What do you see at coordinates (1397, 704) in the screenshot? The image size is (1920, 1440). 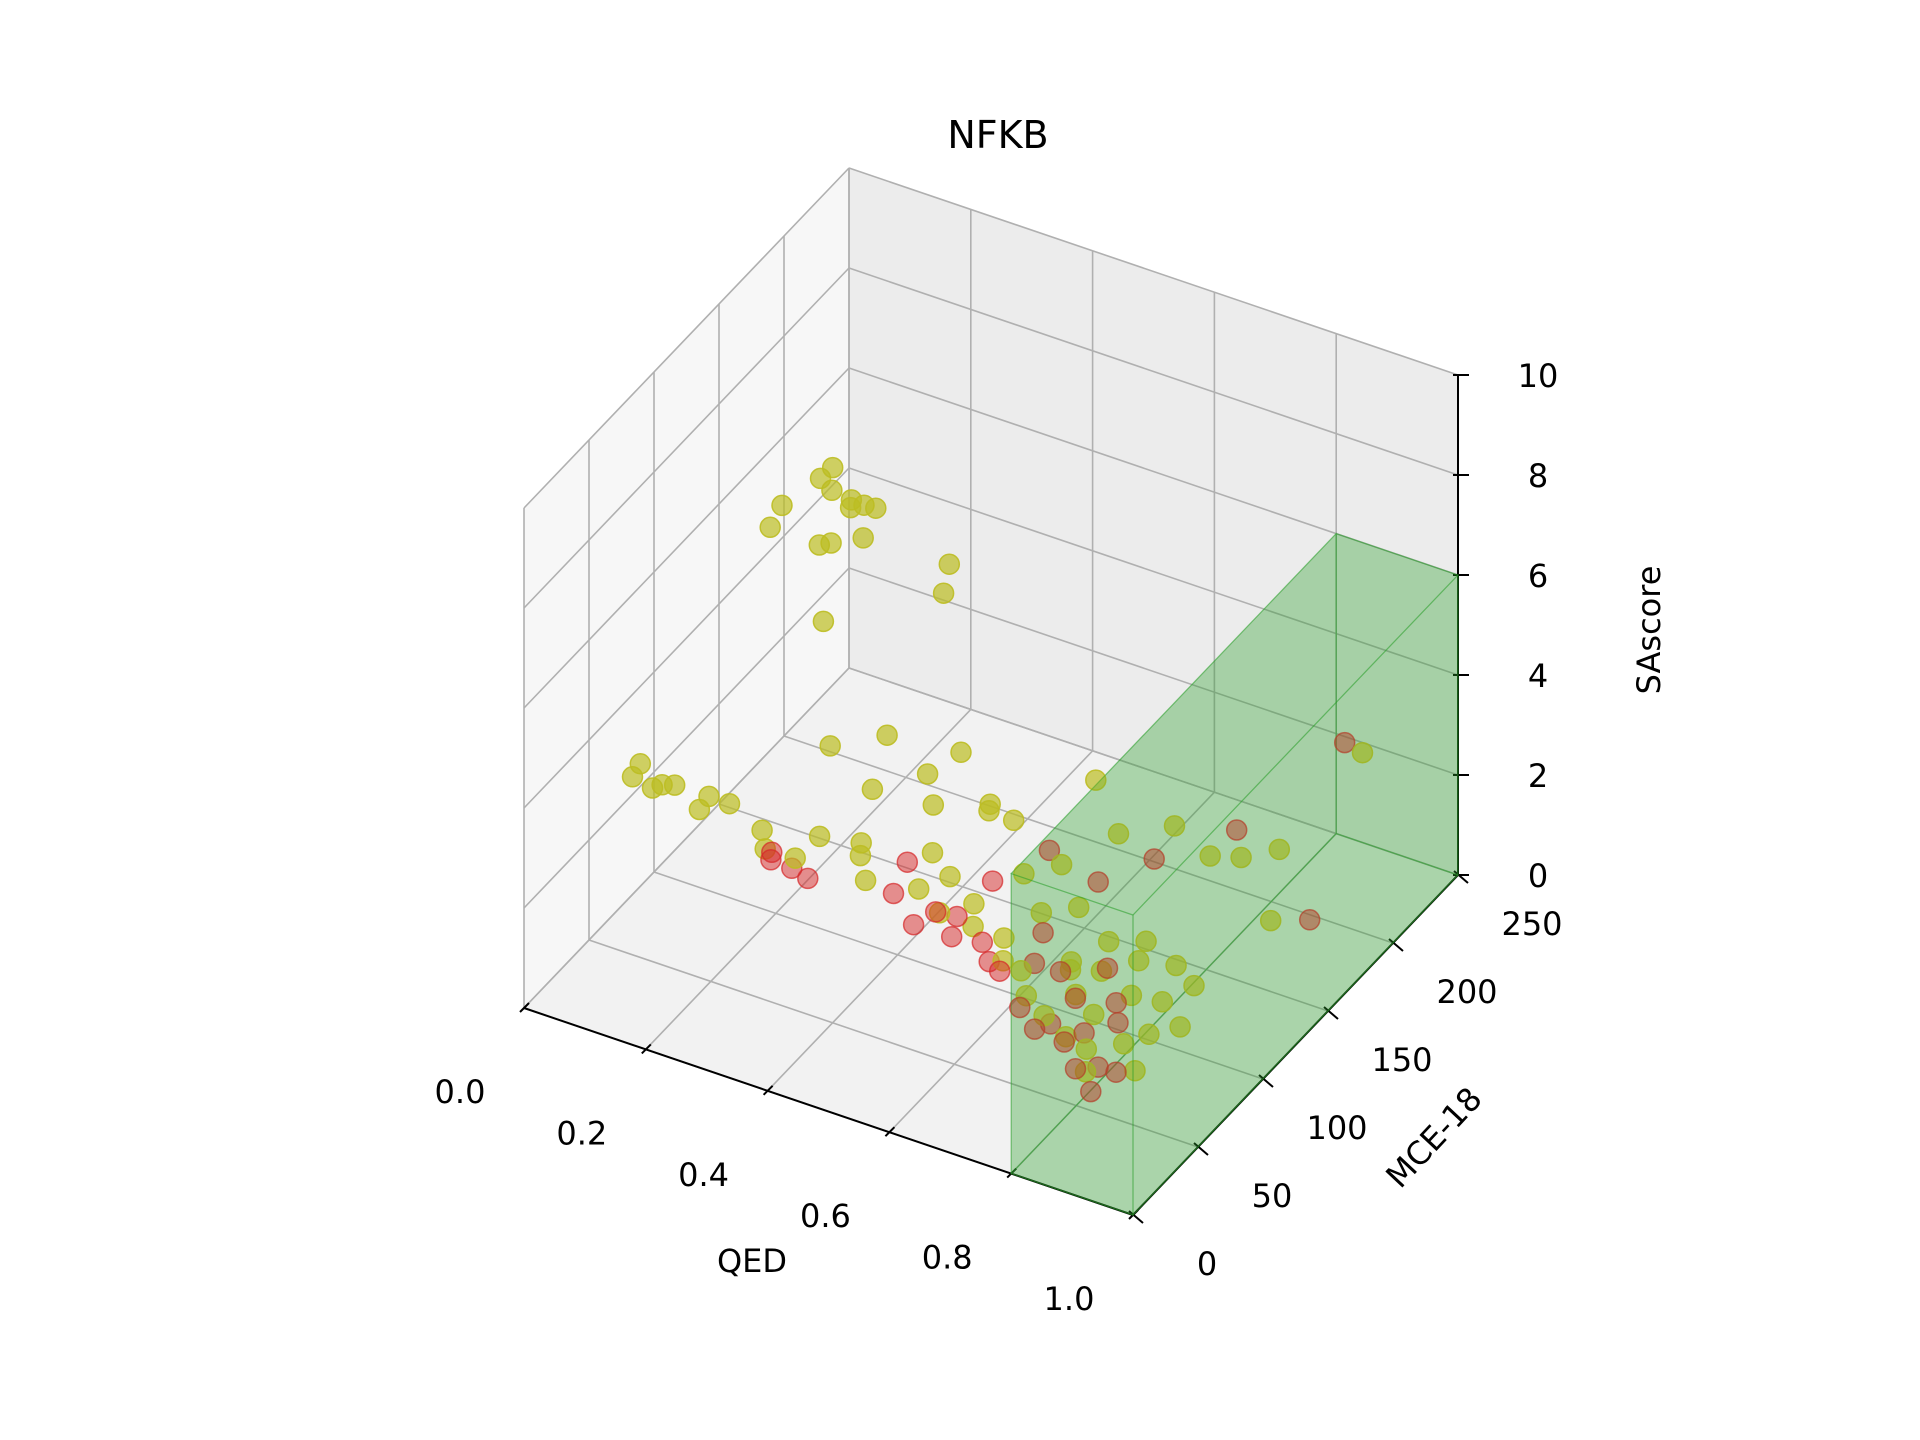 I see `region-face-back` at bounding box center [1397, 704].